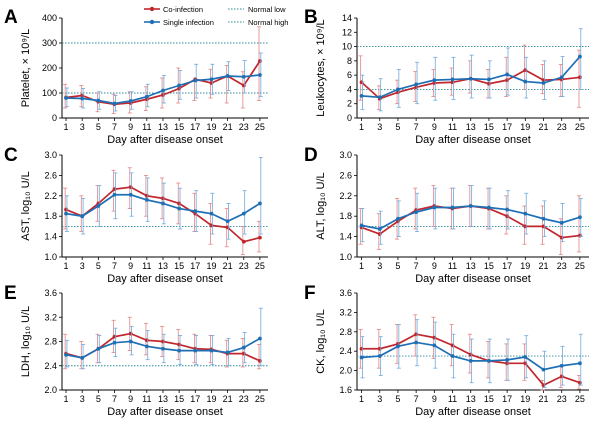  Describe the element at coordinates (50, 257) in the screenshot. I see `y-tick-label: 1.0` at that location.